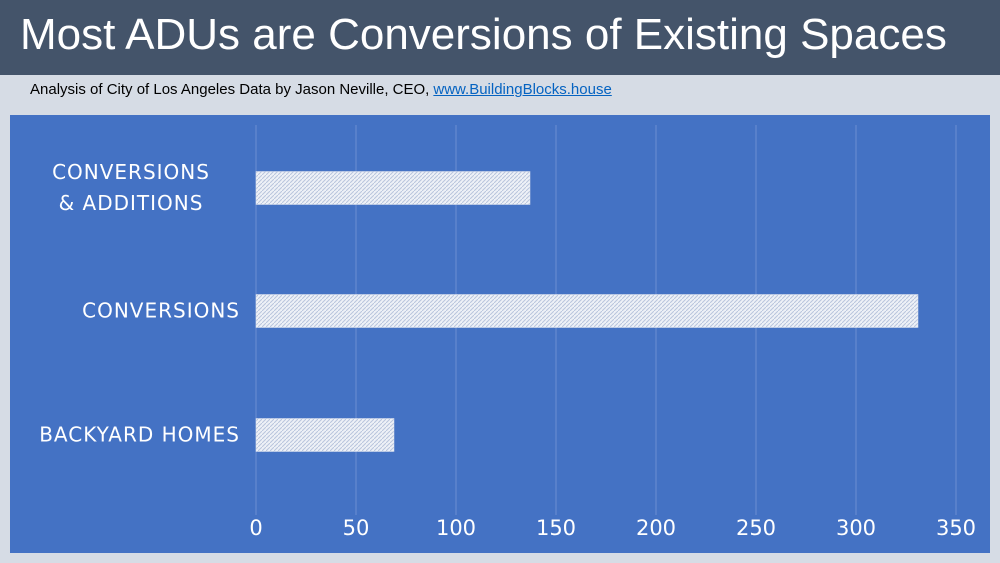 This screenshot has height=563, width=1000. What do you see at coordinates (139, 434) in the screenshot?
I see `y-tick-label: BACKYARD HOMES` at bounding box center [139, 434].